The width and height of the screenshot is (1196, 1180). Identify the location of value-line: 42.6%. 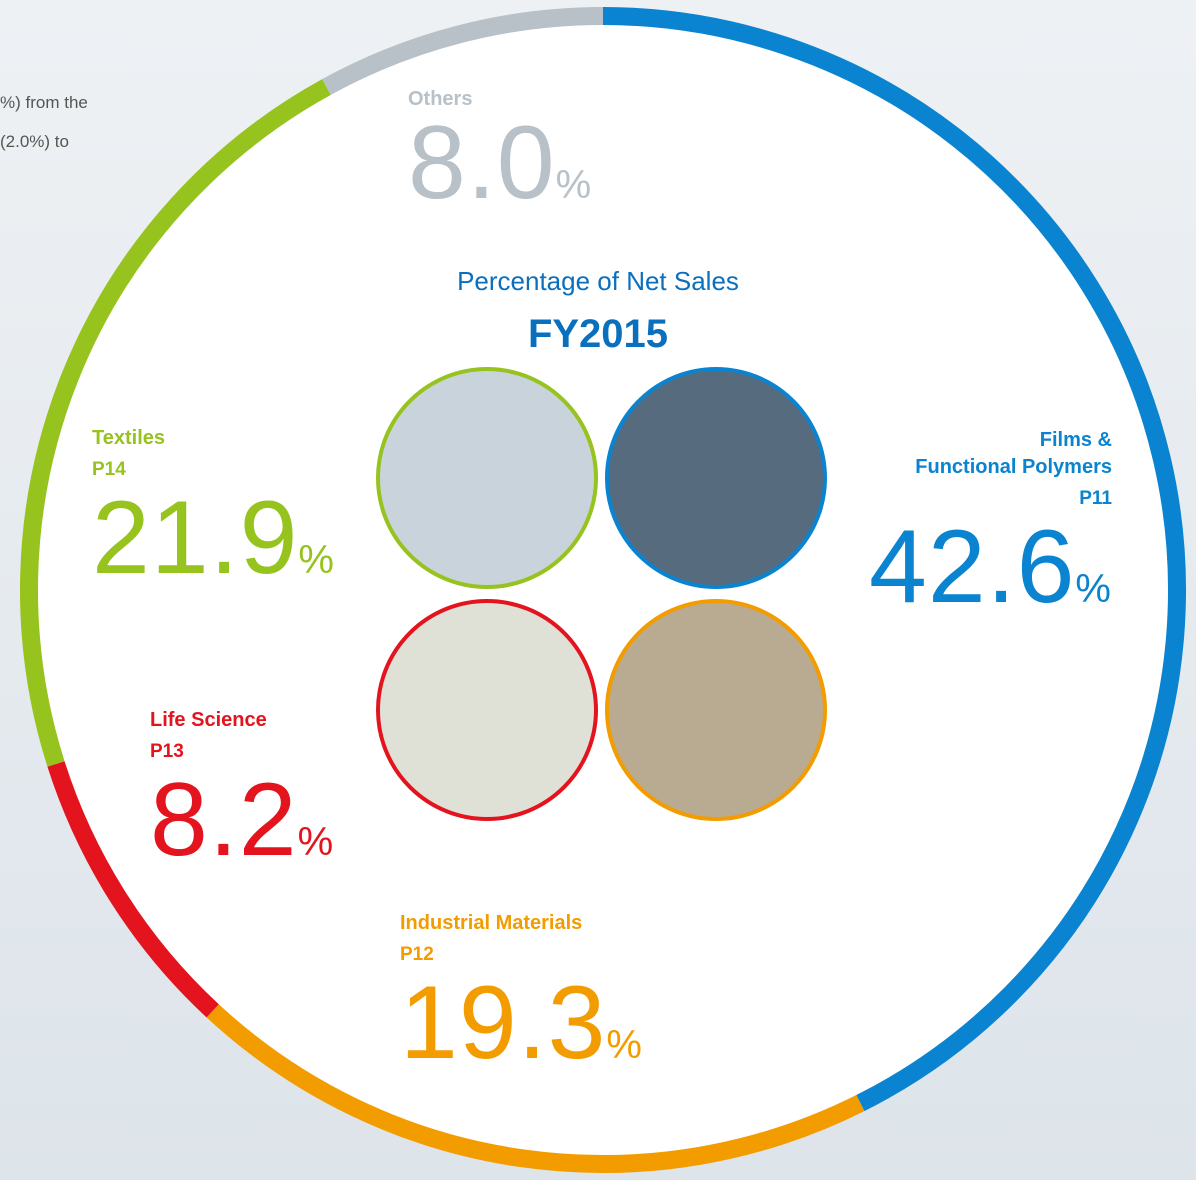
(990, 577).